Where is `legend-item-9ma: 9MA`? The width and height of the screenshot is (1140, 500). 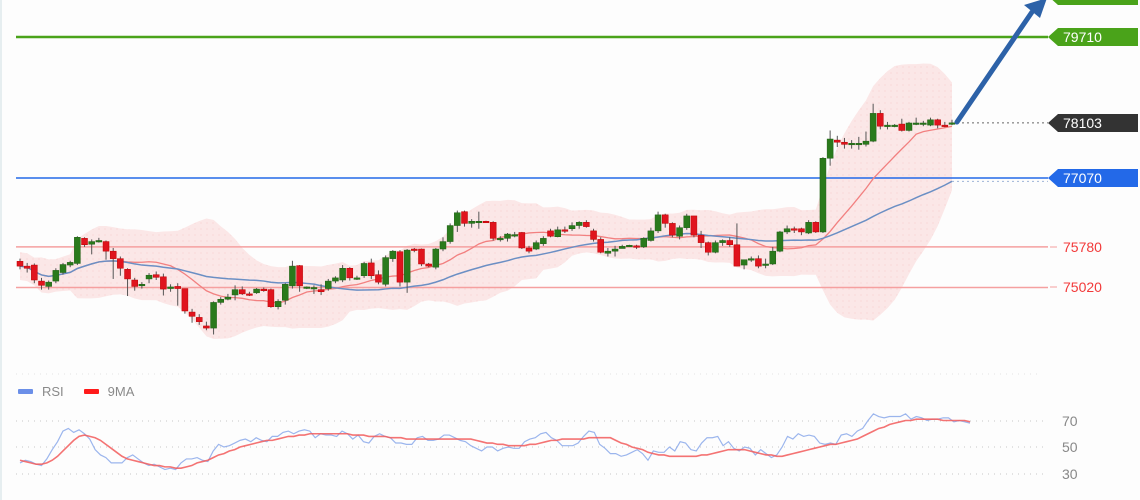 legend-item-9ma: 9MA is located at coordinates (108, 391).